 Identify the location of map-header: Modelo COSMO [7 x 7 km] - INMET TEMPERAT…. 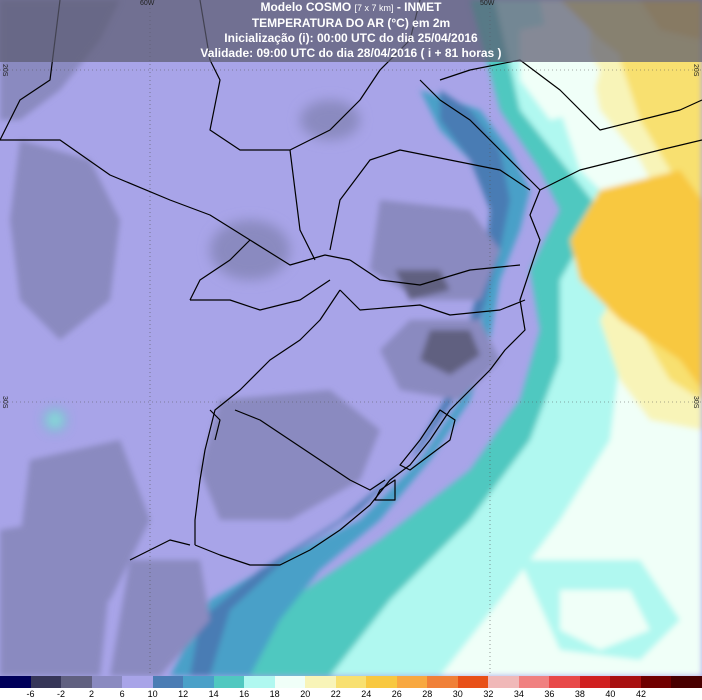
(351, 31).